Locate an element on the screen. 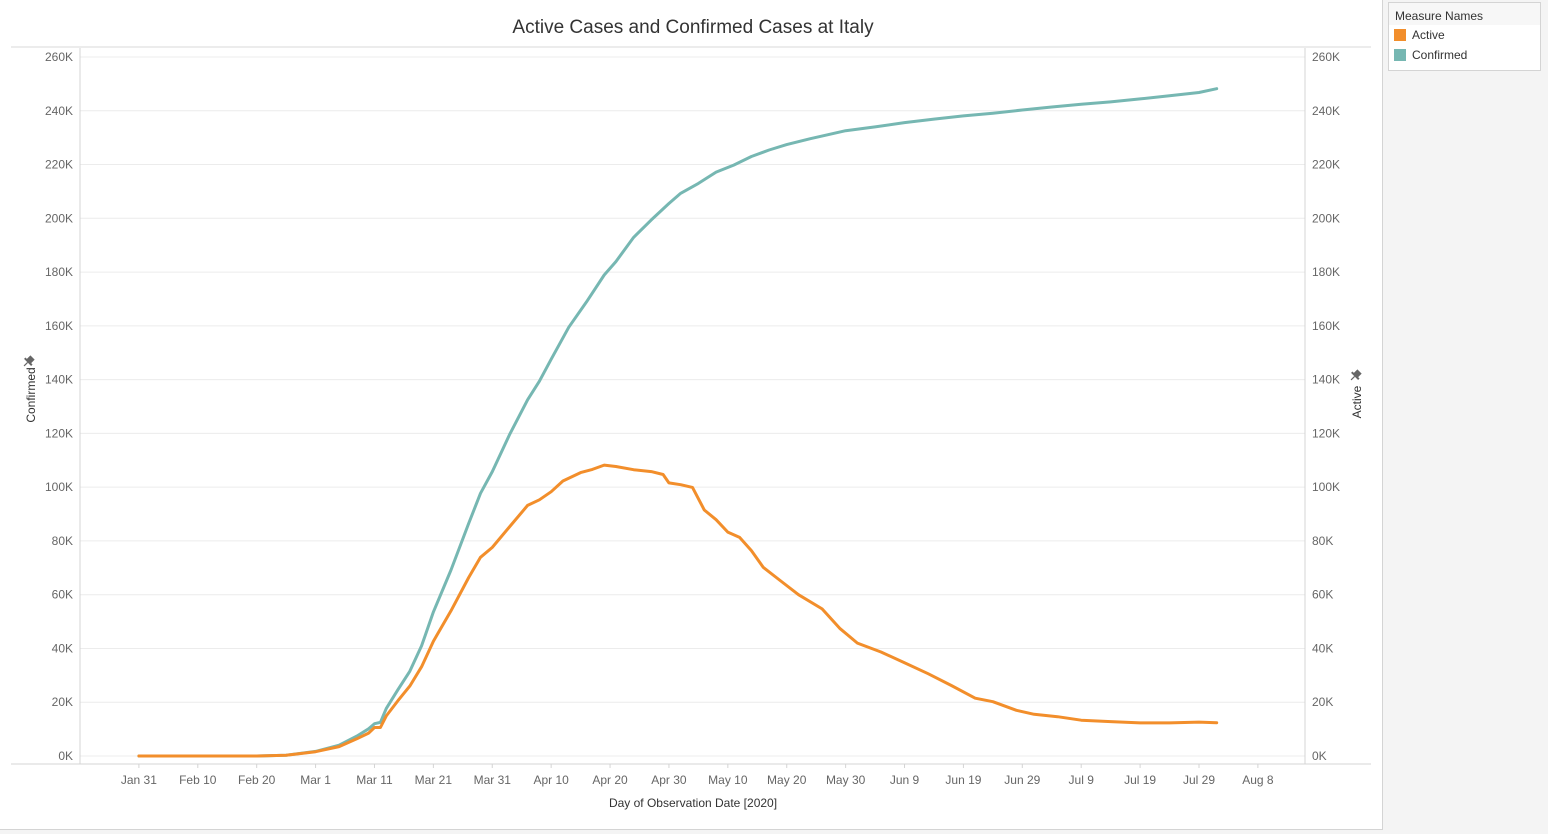 Image resolution: width=1548 pixels, height=834 pixels. x-tick-label: May 10 is located at coordinates (728, 780).